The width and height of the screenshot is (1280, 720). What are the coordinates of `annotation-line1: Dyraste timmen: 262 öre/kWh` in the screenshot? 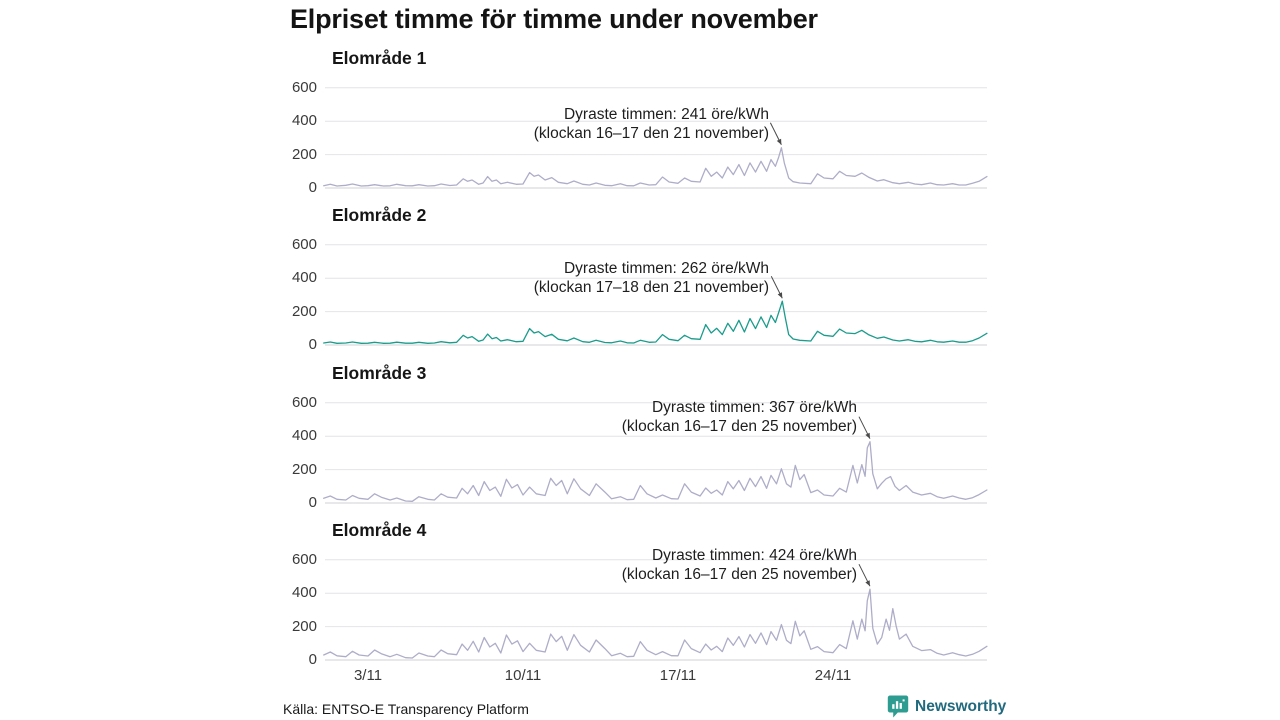 It's located at (666, 268).